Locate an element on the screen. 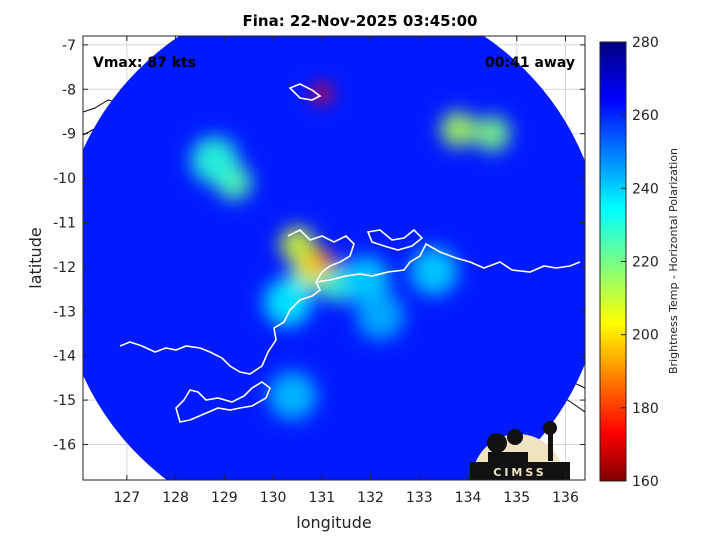 The width and height of the screenshot is (720, 540). y-axis-label: latitude is located at coordinates (35, 257).